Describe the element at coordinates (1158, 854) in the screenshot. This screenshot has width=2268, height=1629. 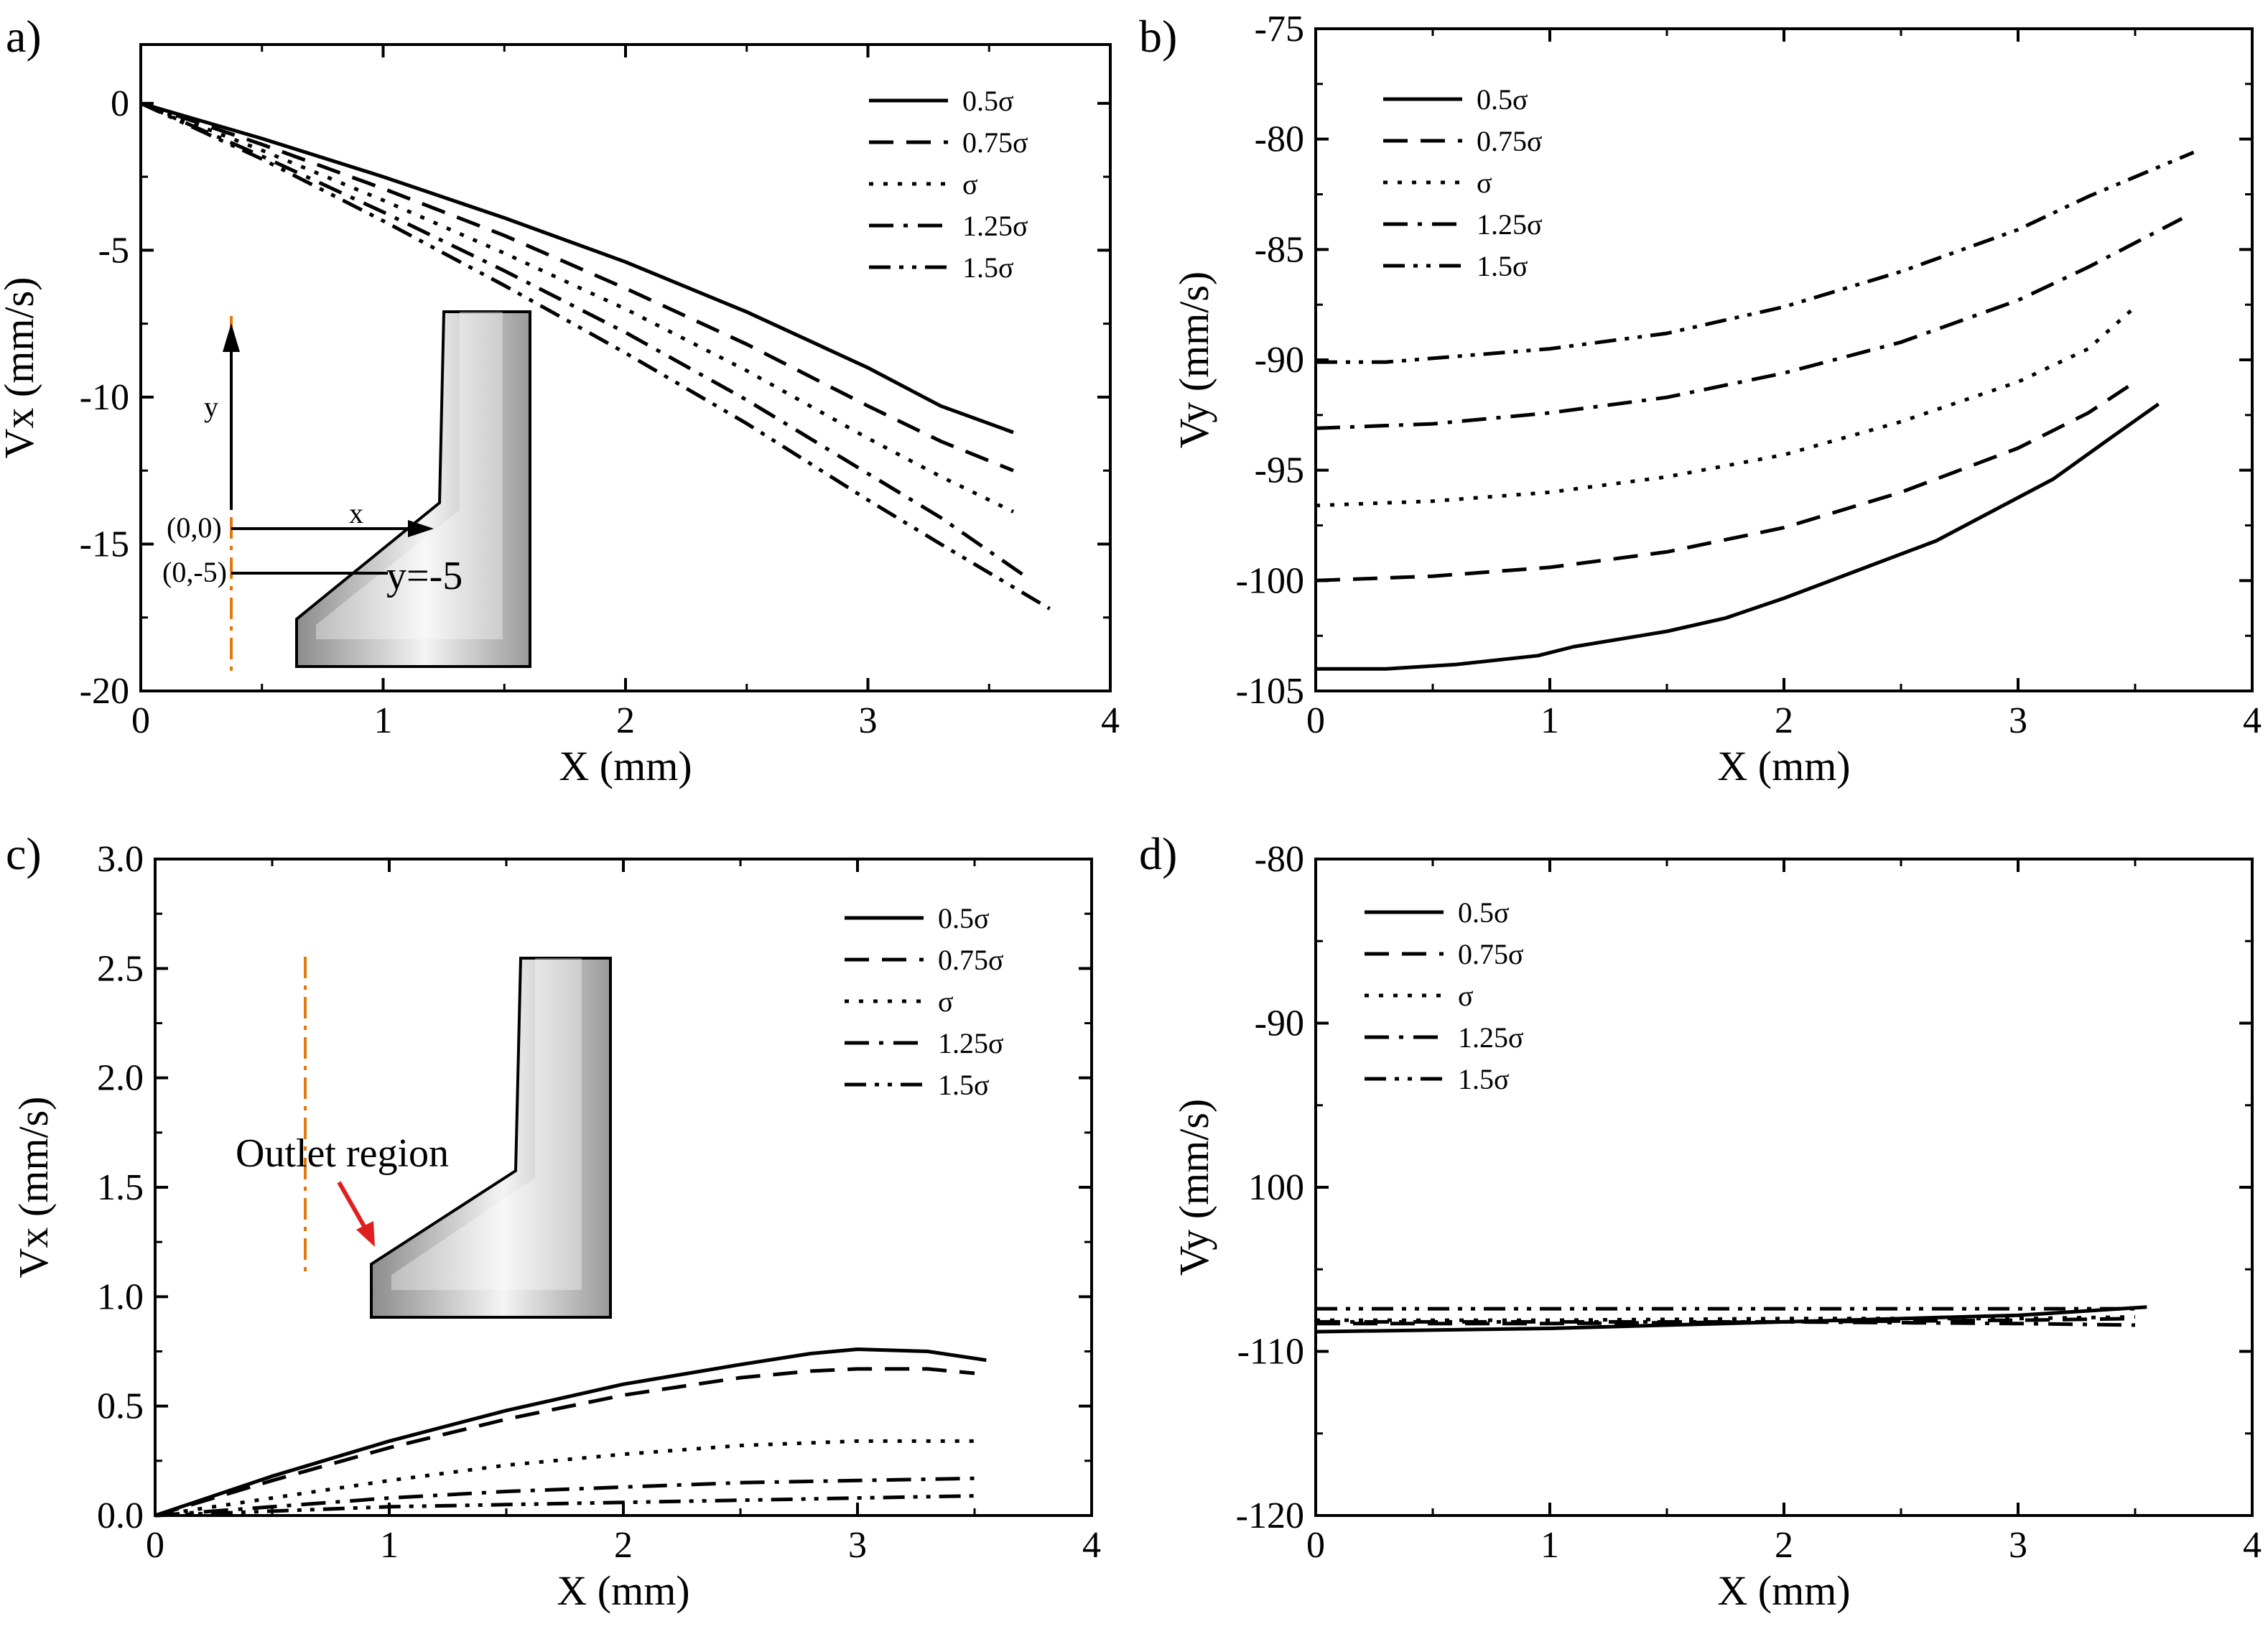
I see `panel-label: d)` at that location.